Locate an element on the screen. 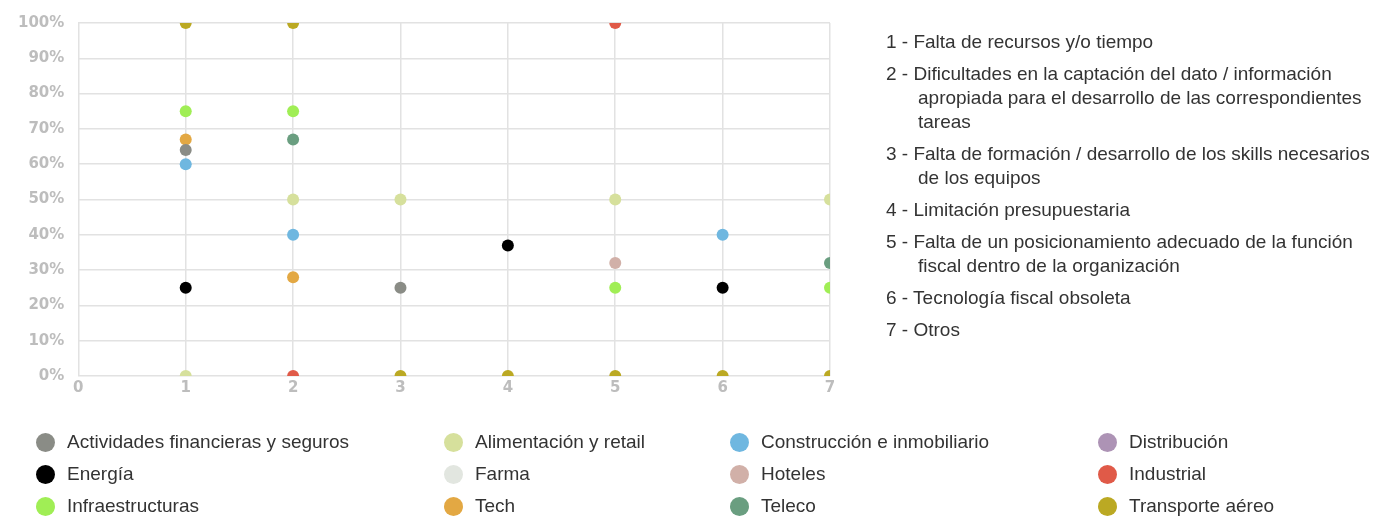 The image size is (1400, 520). x-tick-label: 7 is located at coordinates (830, 386).